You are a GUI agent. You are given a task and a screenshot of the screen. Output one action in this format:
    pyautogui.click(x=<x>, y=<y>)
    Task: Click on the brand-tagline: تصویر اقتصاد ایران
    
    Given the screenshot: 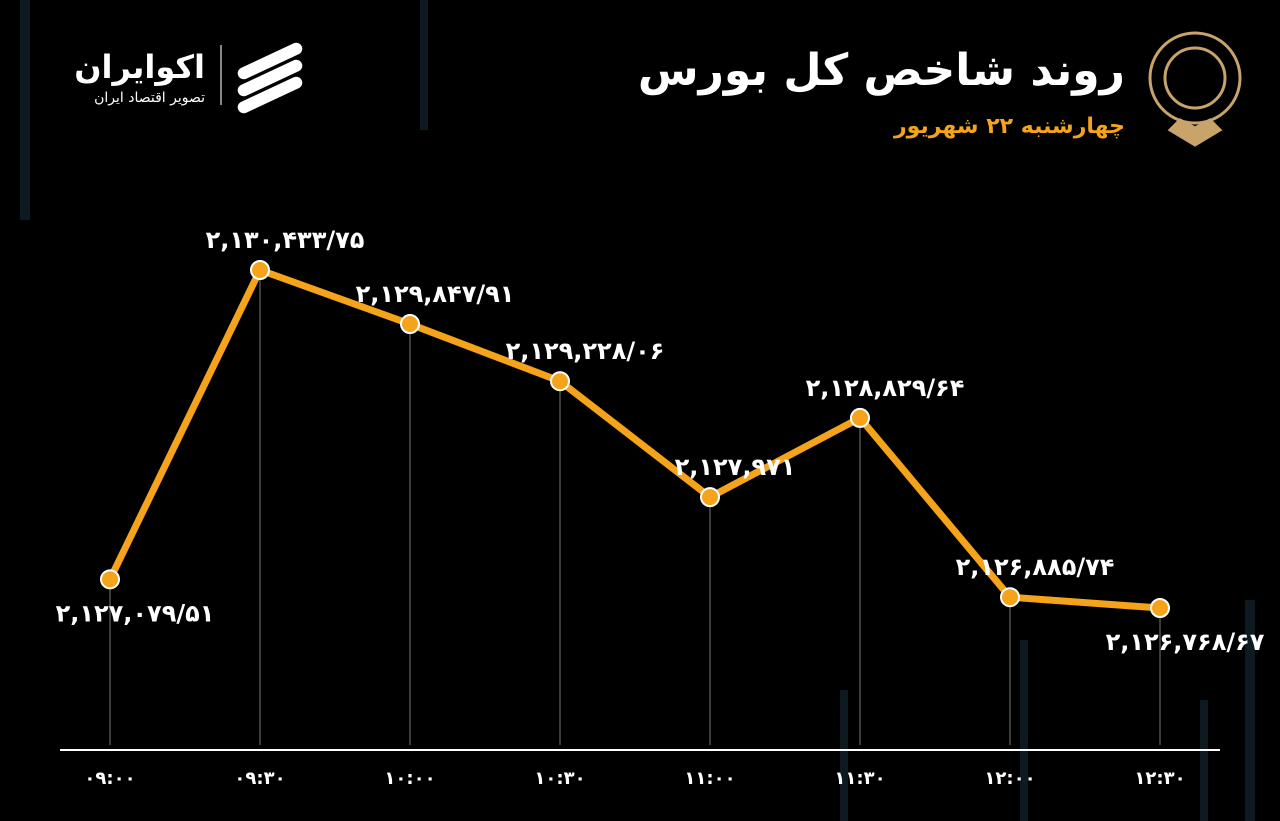 What is the action you would take?
    pyautogui.click(x=149, y=98)
    